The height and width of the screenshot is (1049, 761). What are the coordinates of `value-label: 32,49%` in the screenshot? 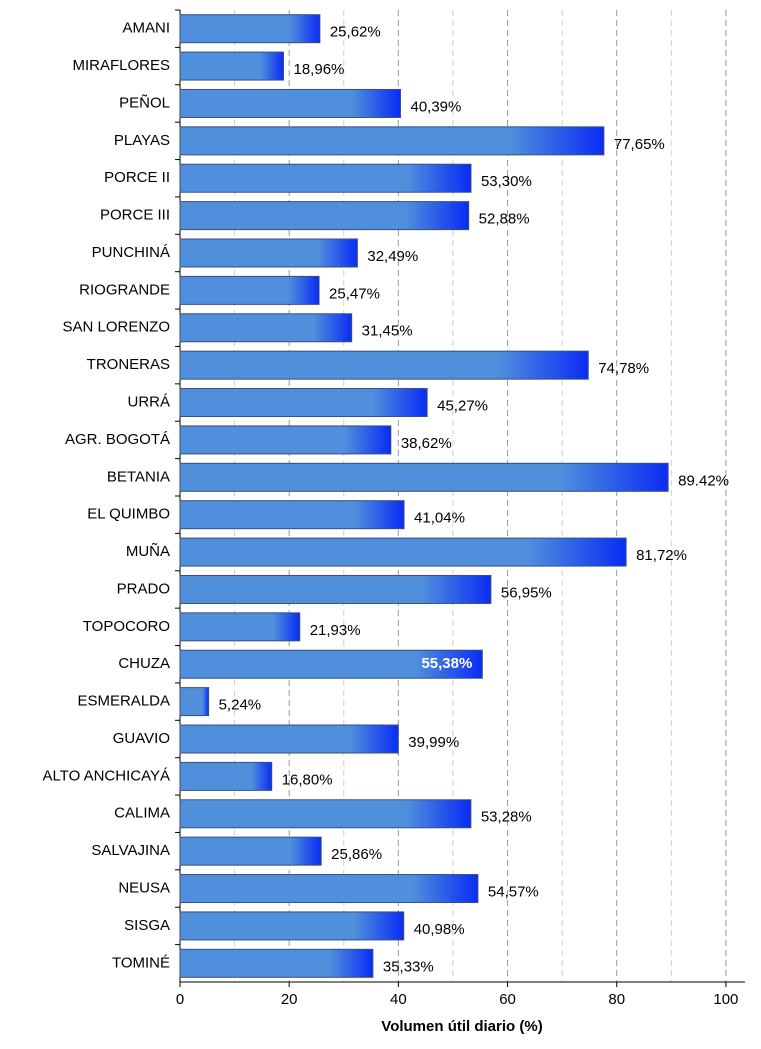 It's located at (392, 256).